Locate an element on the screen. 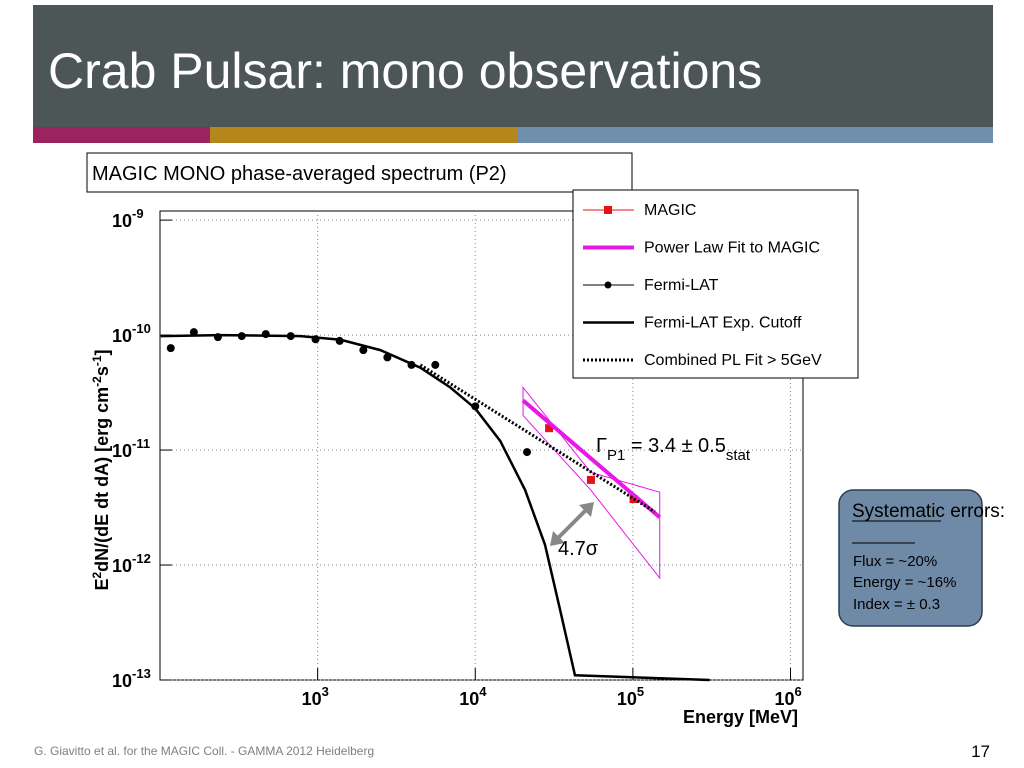 This screenshot has width=1024, height=768. systematics-line: Flux = ~20% is located at coordinates (895, 561).